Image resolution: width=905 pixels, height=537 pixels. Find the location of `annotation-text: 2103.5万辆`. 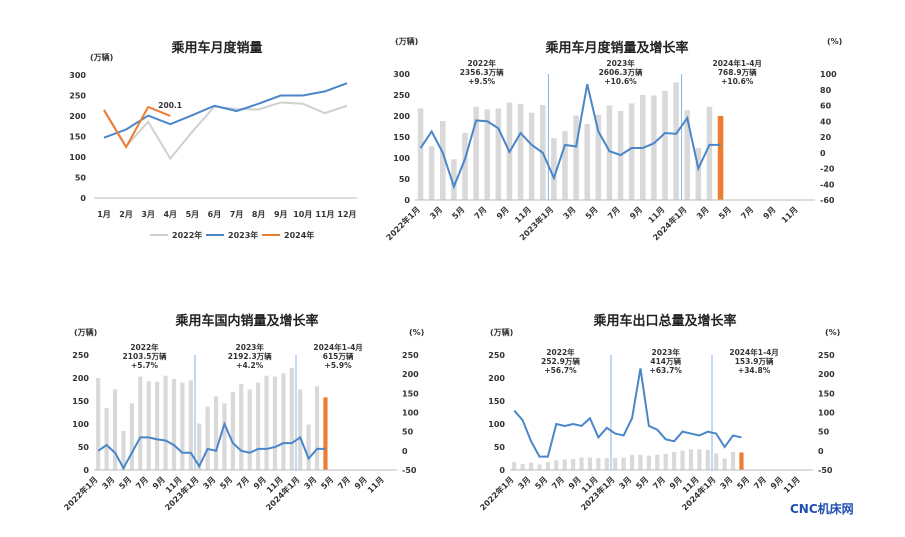

annotation-text: 2103.5万辆 is located at coordinates (145, 356).